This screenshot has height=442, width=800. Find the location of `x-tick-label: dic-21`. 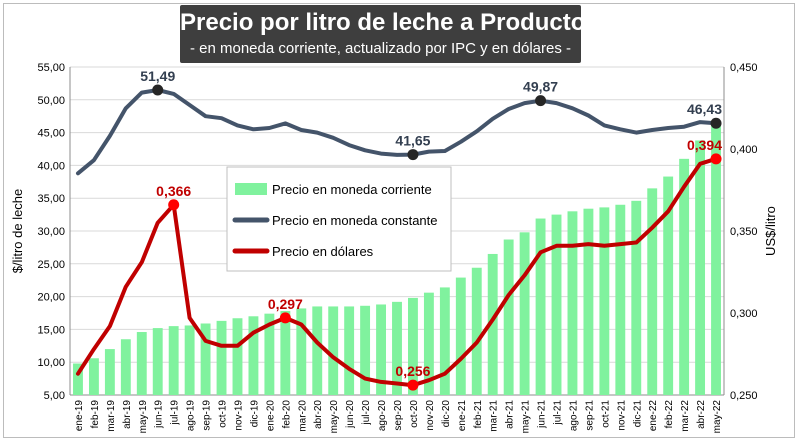

x-tick-label: dic-21 is located at coordinates (637, 414).